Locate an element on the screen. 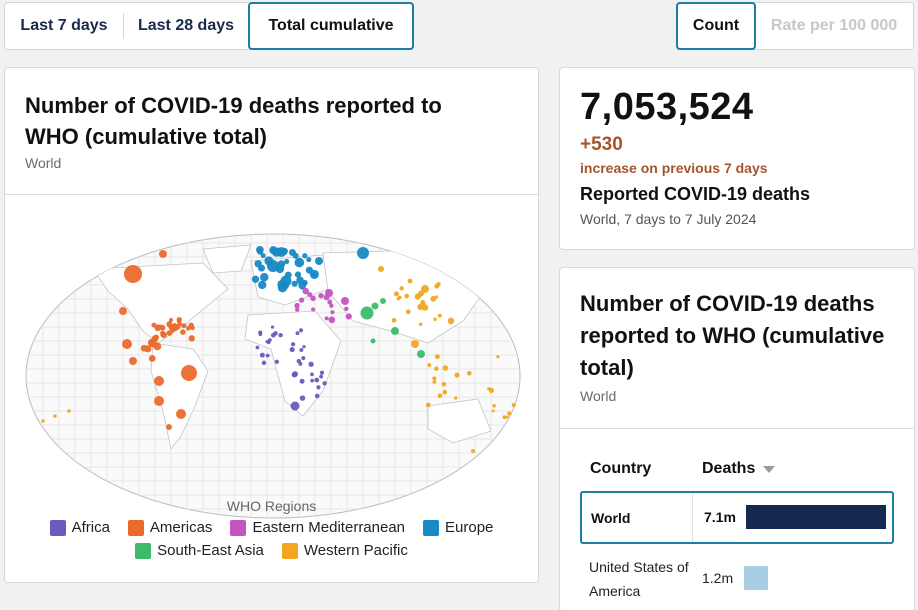 This screenshot has height=610, width=918. legend-item-eastern-mediterranean: Eastern Mediterranean is located at coordinates (317, 527).